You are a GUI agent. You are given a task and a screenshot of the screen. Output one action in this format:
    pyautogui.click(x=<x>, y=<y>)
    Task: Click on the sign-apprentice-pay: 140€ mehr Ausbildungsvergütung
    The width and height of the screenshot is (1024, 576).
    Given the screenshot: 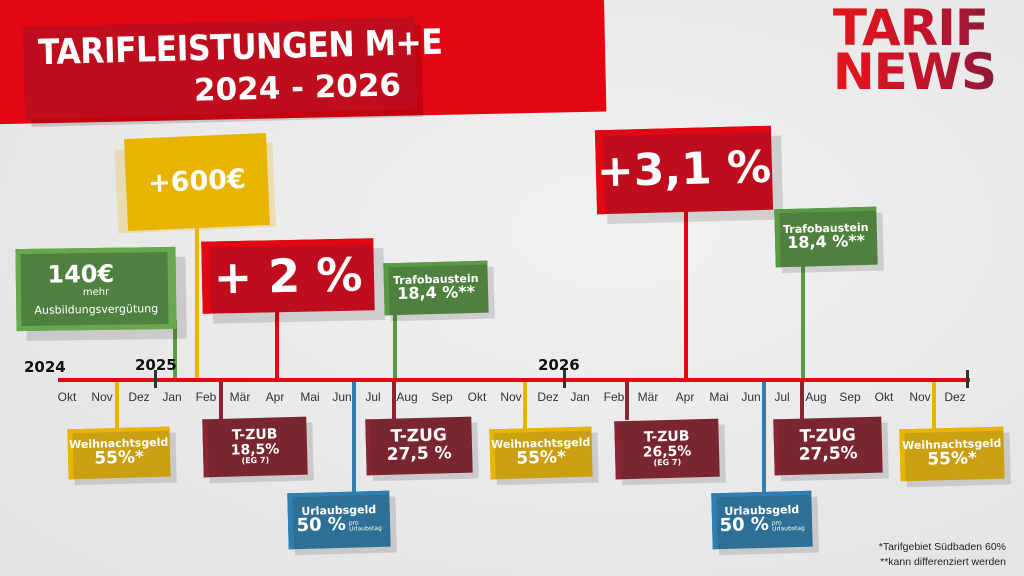 What is the action you would take?
    pyautogui.click(x=101, y=293)
    